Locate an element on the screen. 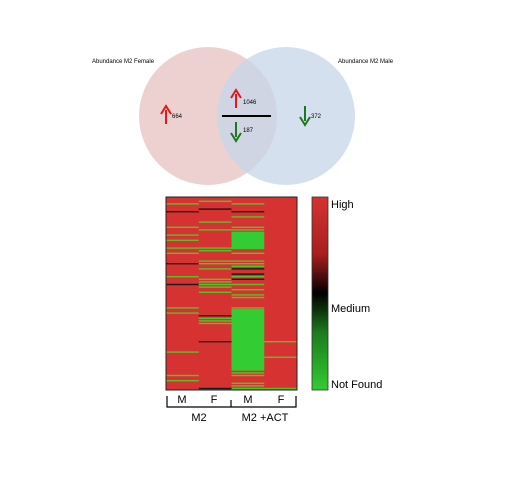 This screenshot has height=478, width=528. venn-right-circle is located at coordinates (286, 116).